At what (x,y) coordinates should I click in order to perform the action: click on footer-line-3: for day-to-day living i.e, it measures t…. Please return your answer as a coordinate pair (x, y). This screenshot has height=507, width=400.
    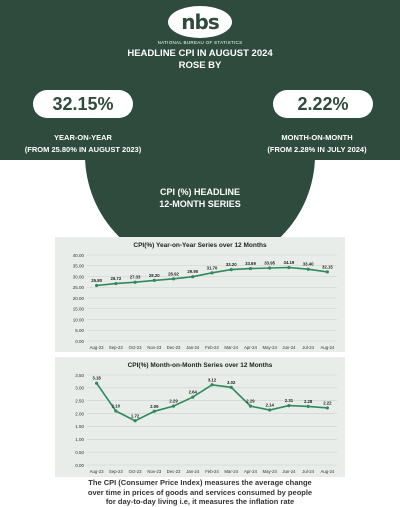
    Looking at the image, I should click on (200, 501).